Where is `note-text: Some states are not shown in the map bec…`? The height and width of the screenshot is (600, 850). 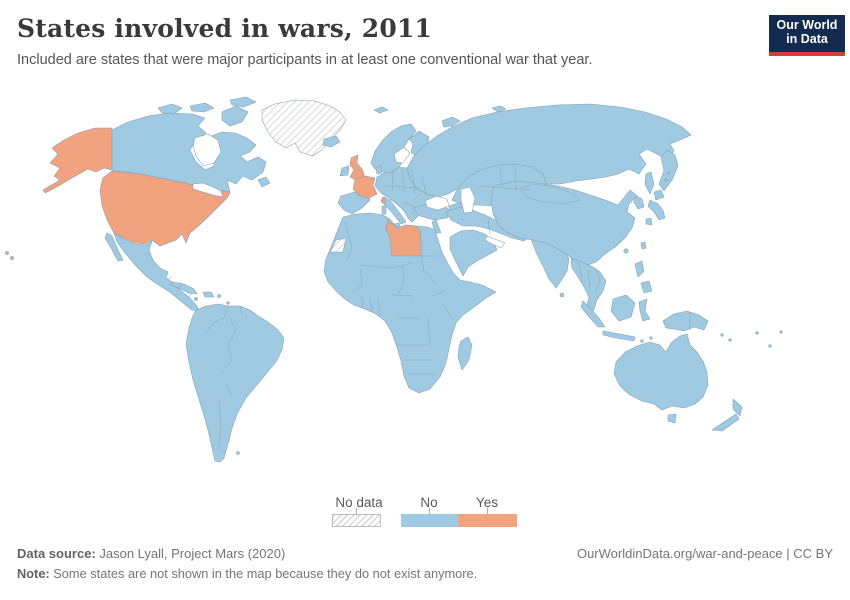 note-text: Some states are not shown in the map bec… is located at coordinates (263, 573).